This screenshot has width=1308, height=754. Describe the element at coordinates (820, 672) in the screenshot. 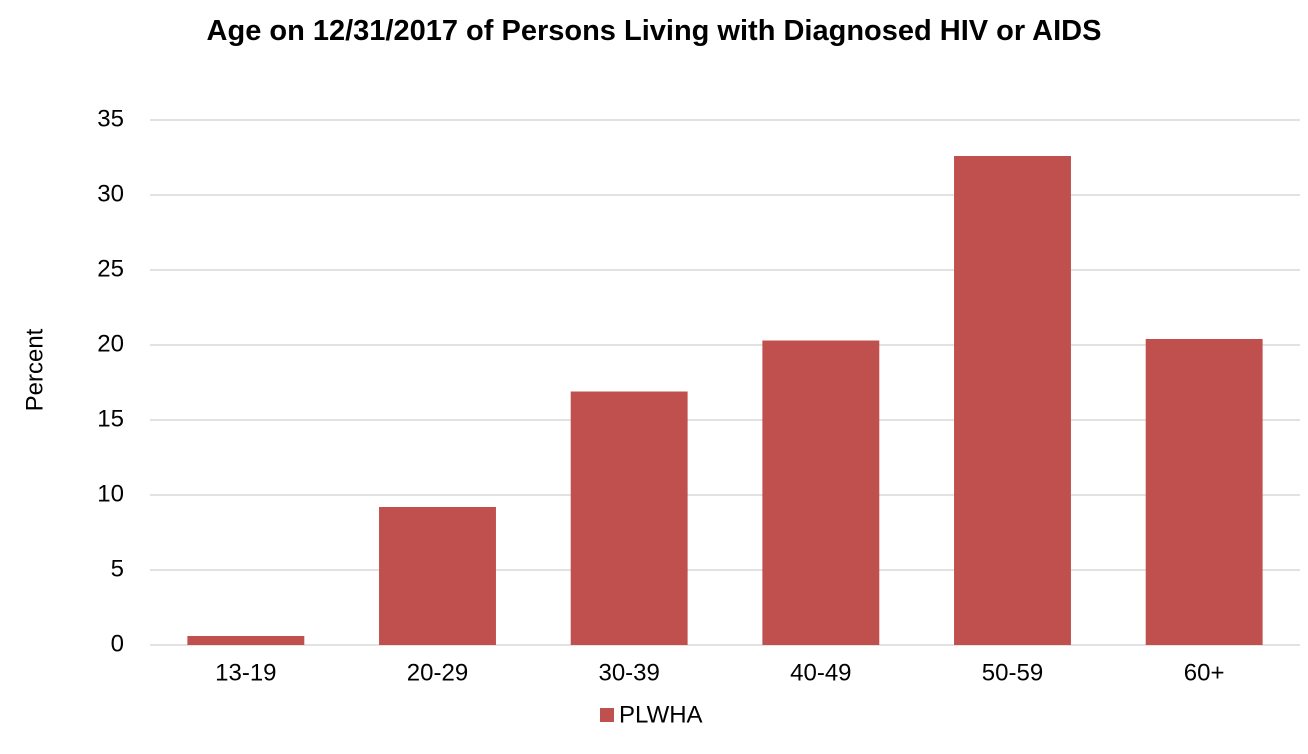

I see `x-tick-label: 40-49` at that location.